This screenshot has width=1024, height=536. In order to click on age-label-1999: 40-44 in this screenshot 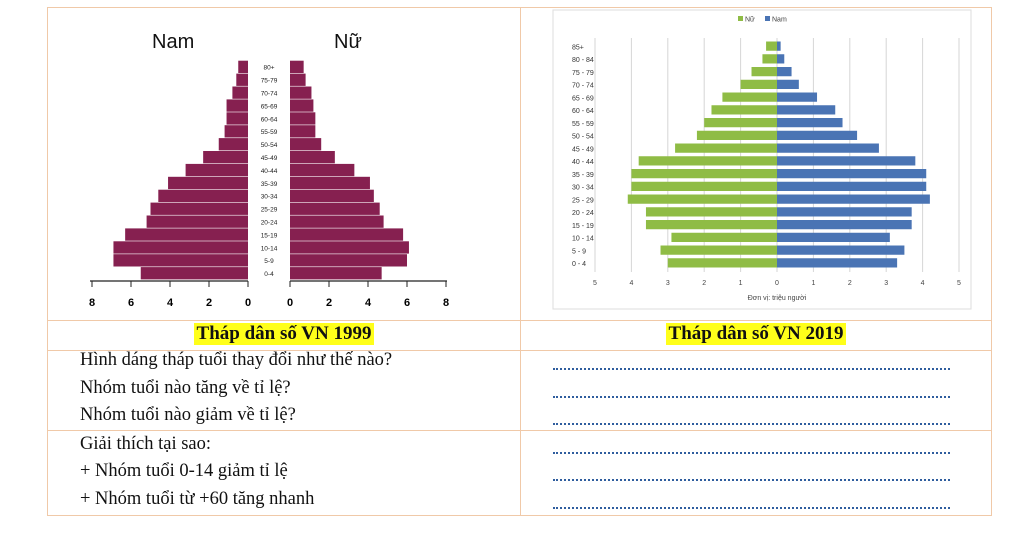, I will do `click(269, 171)`.